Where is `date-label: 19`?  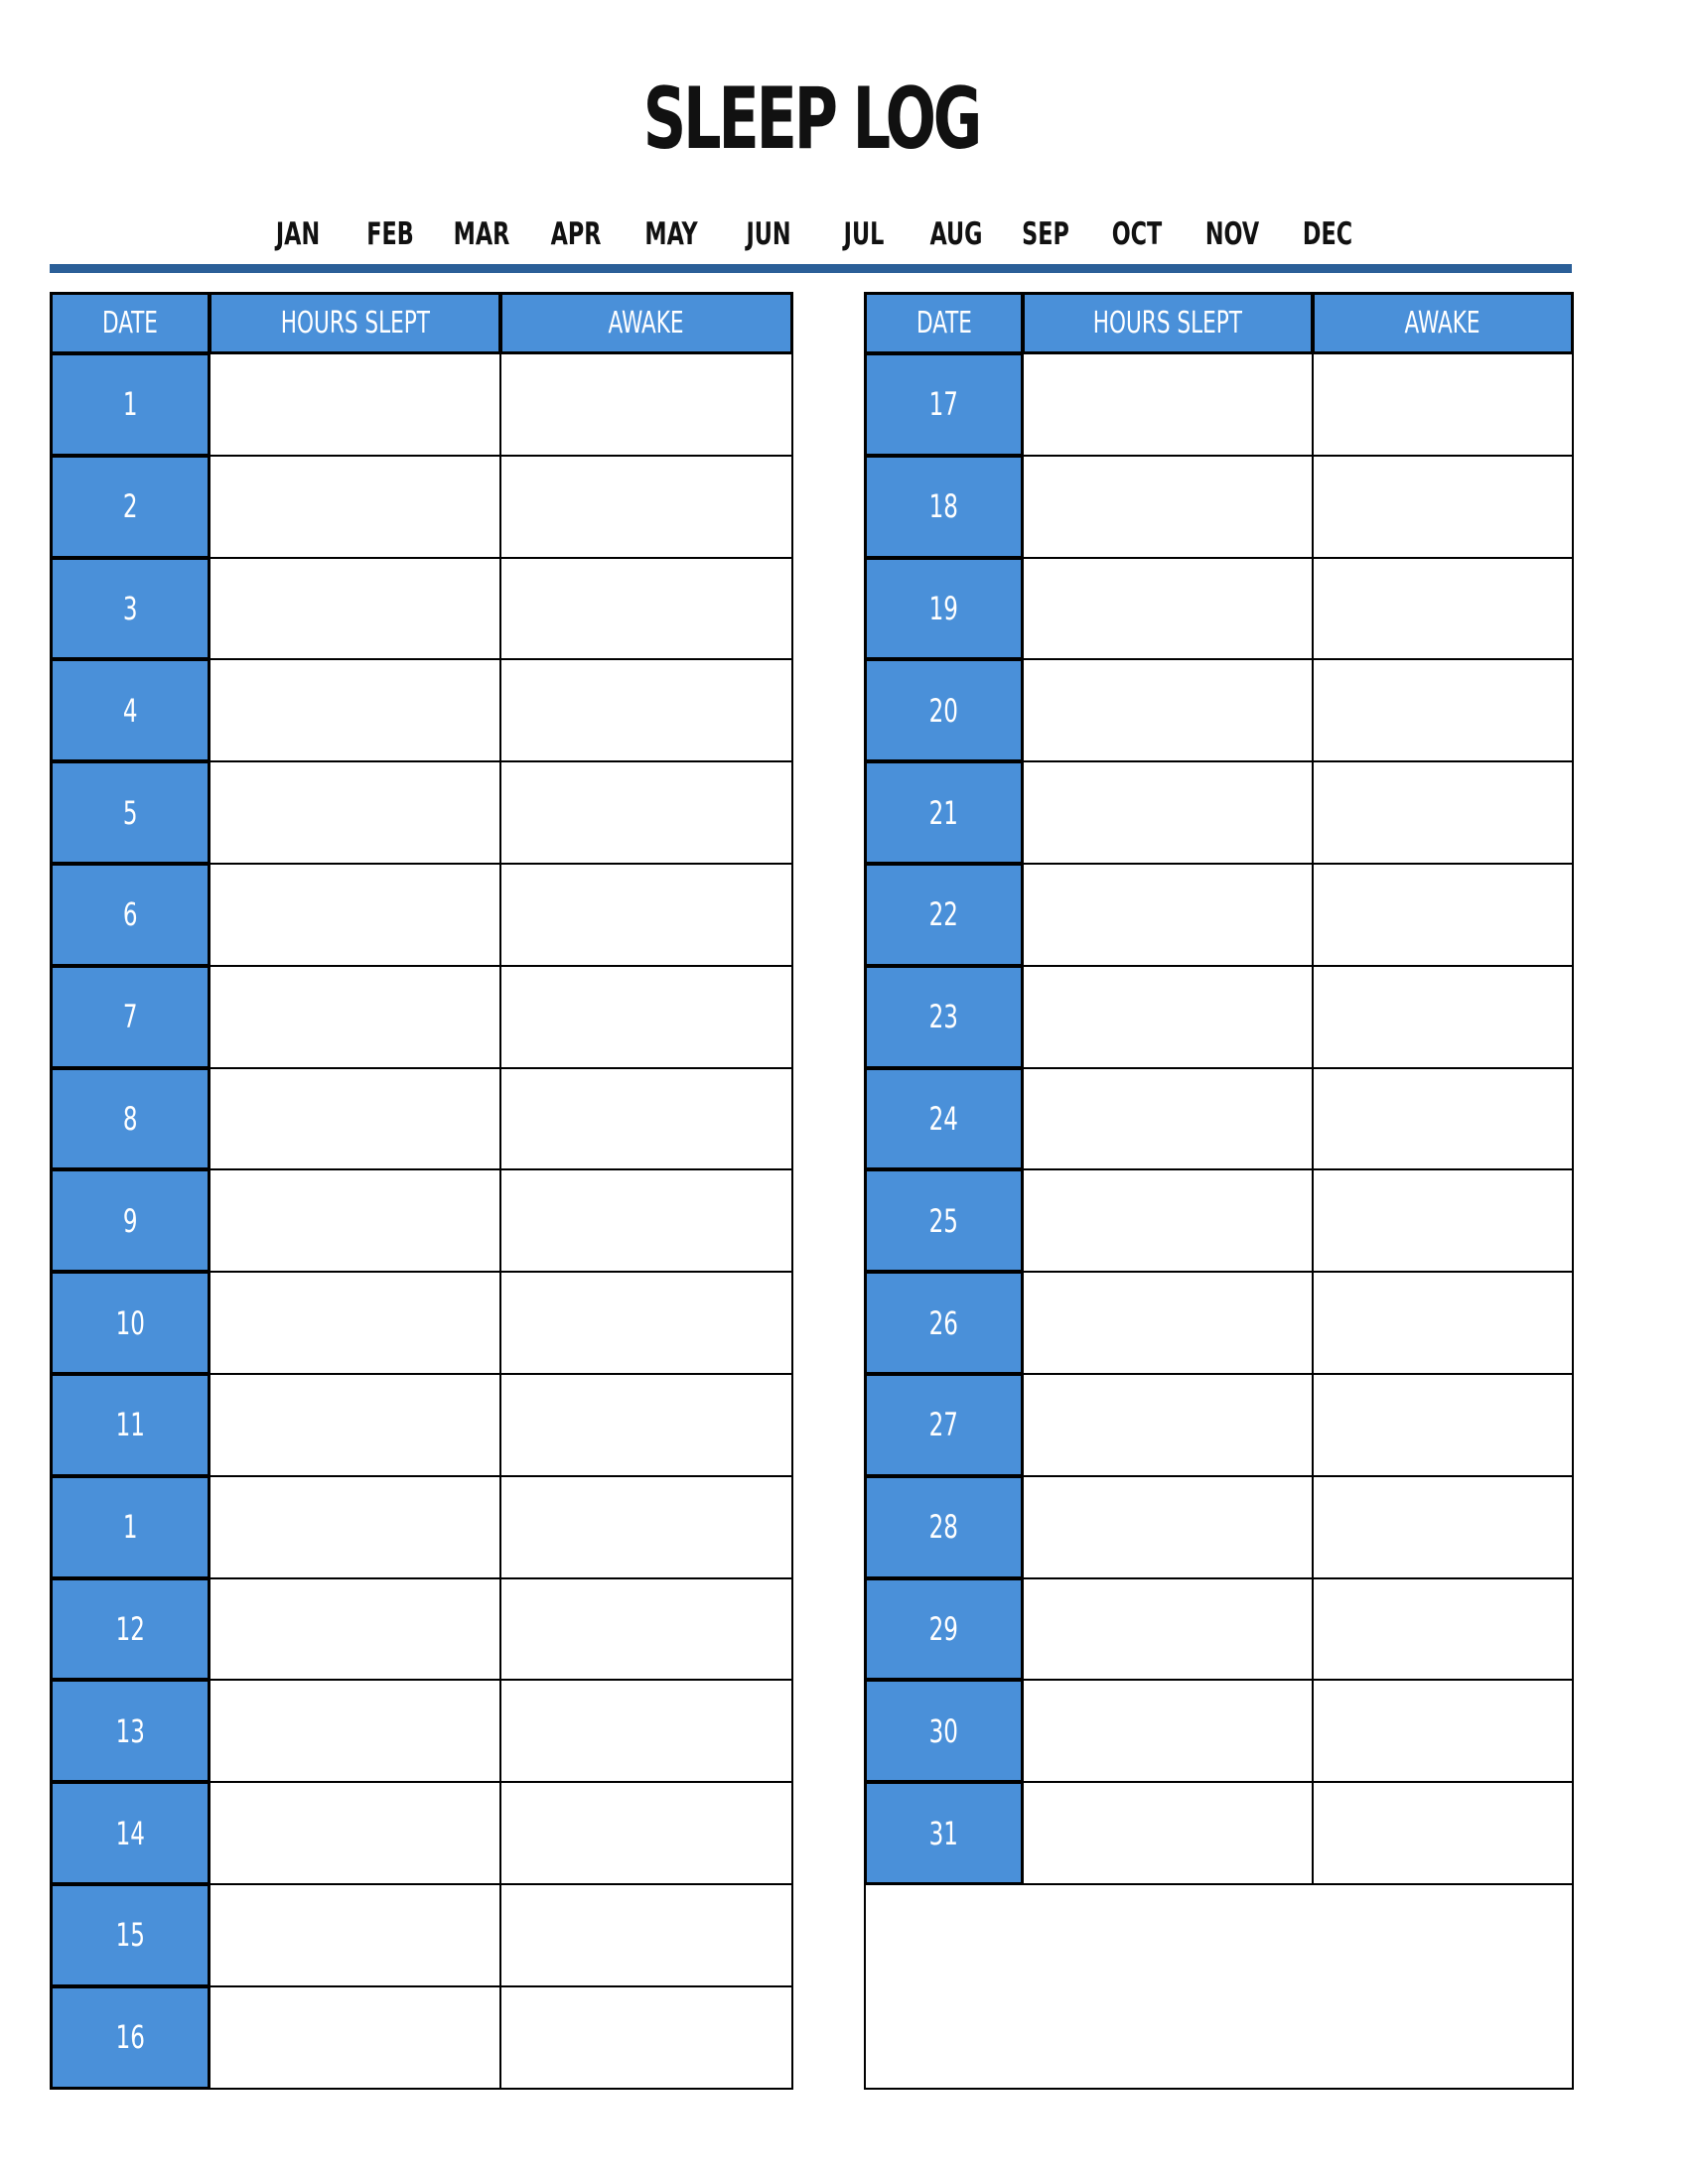 date-label: 19 is located at coordinates (943, 608).